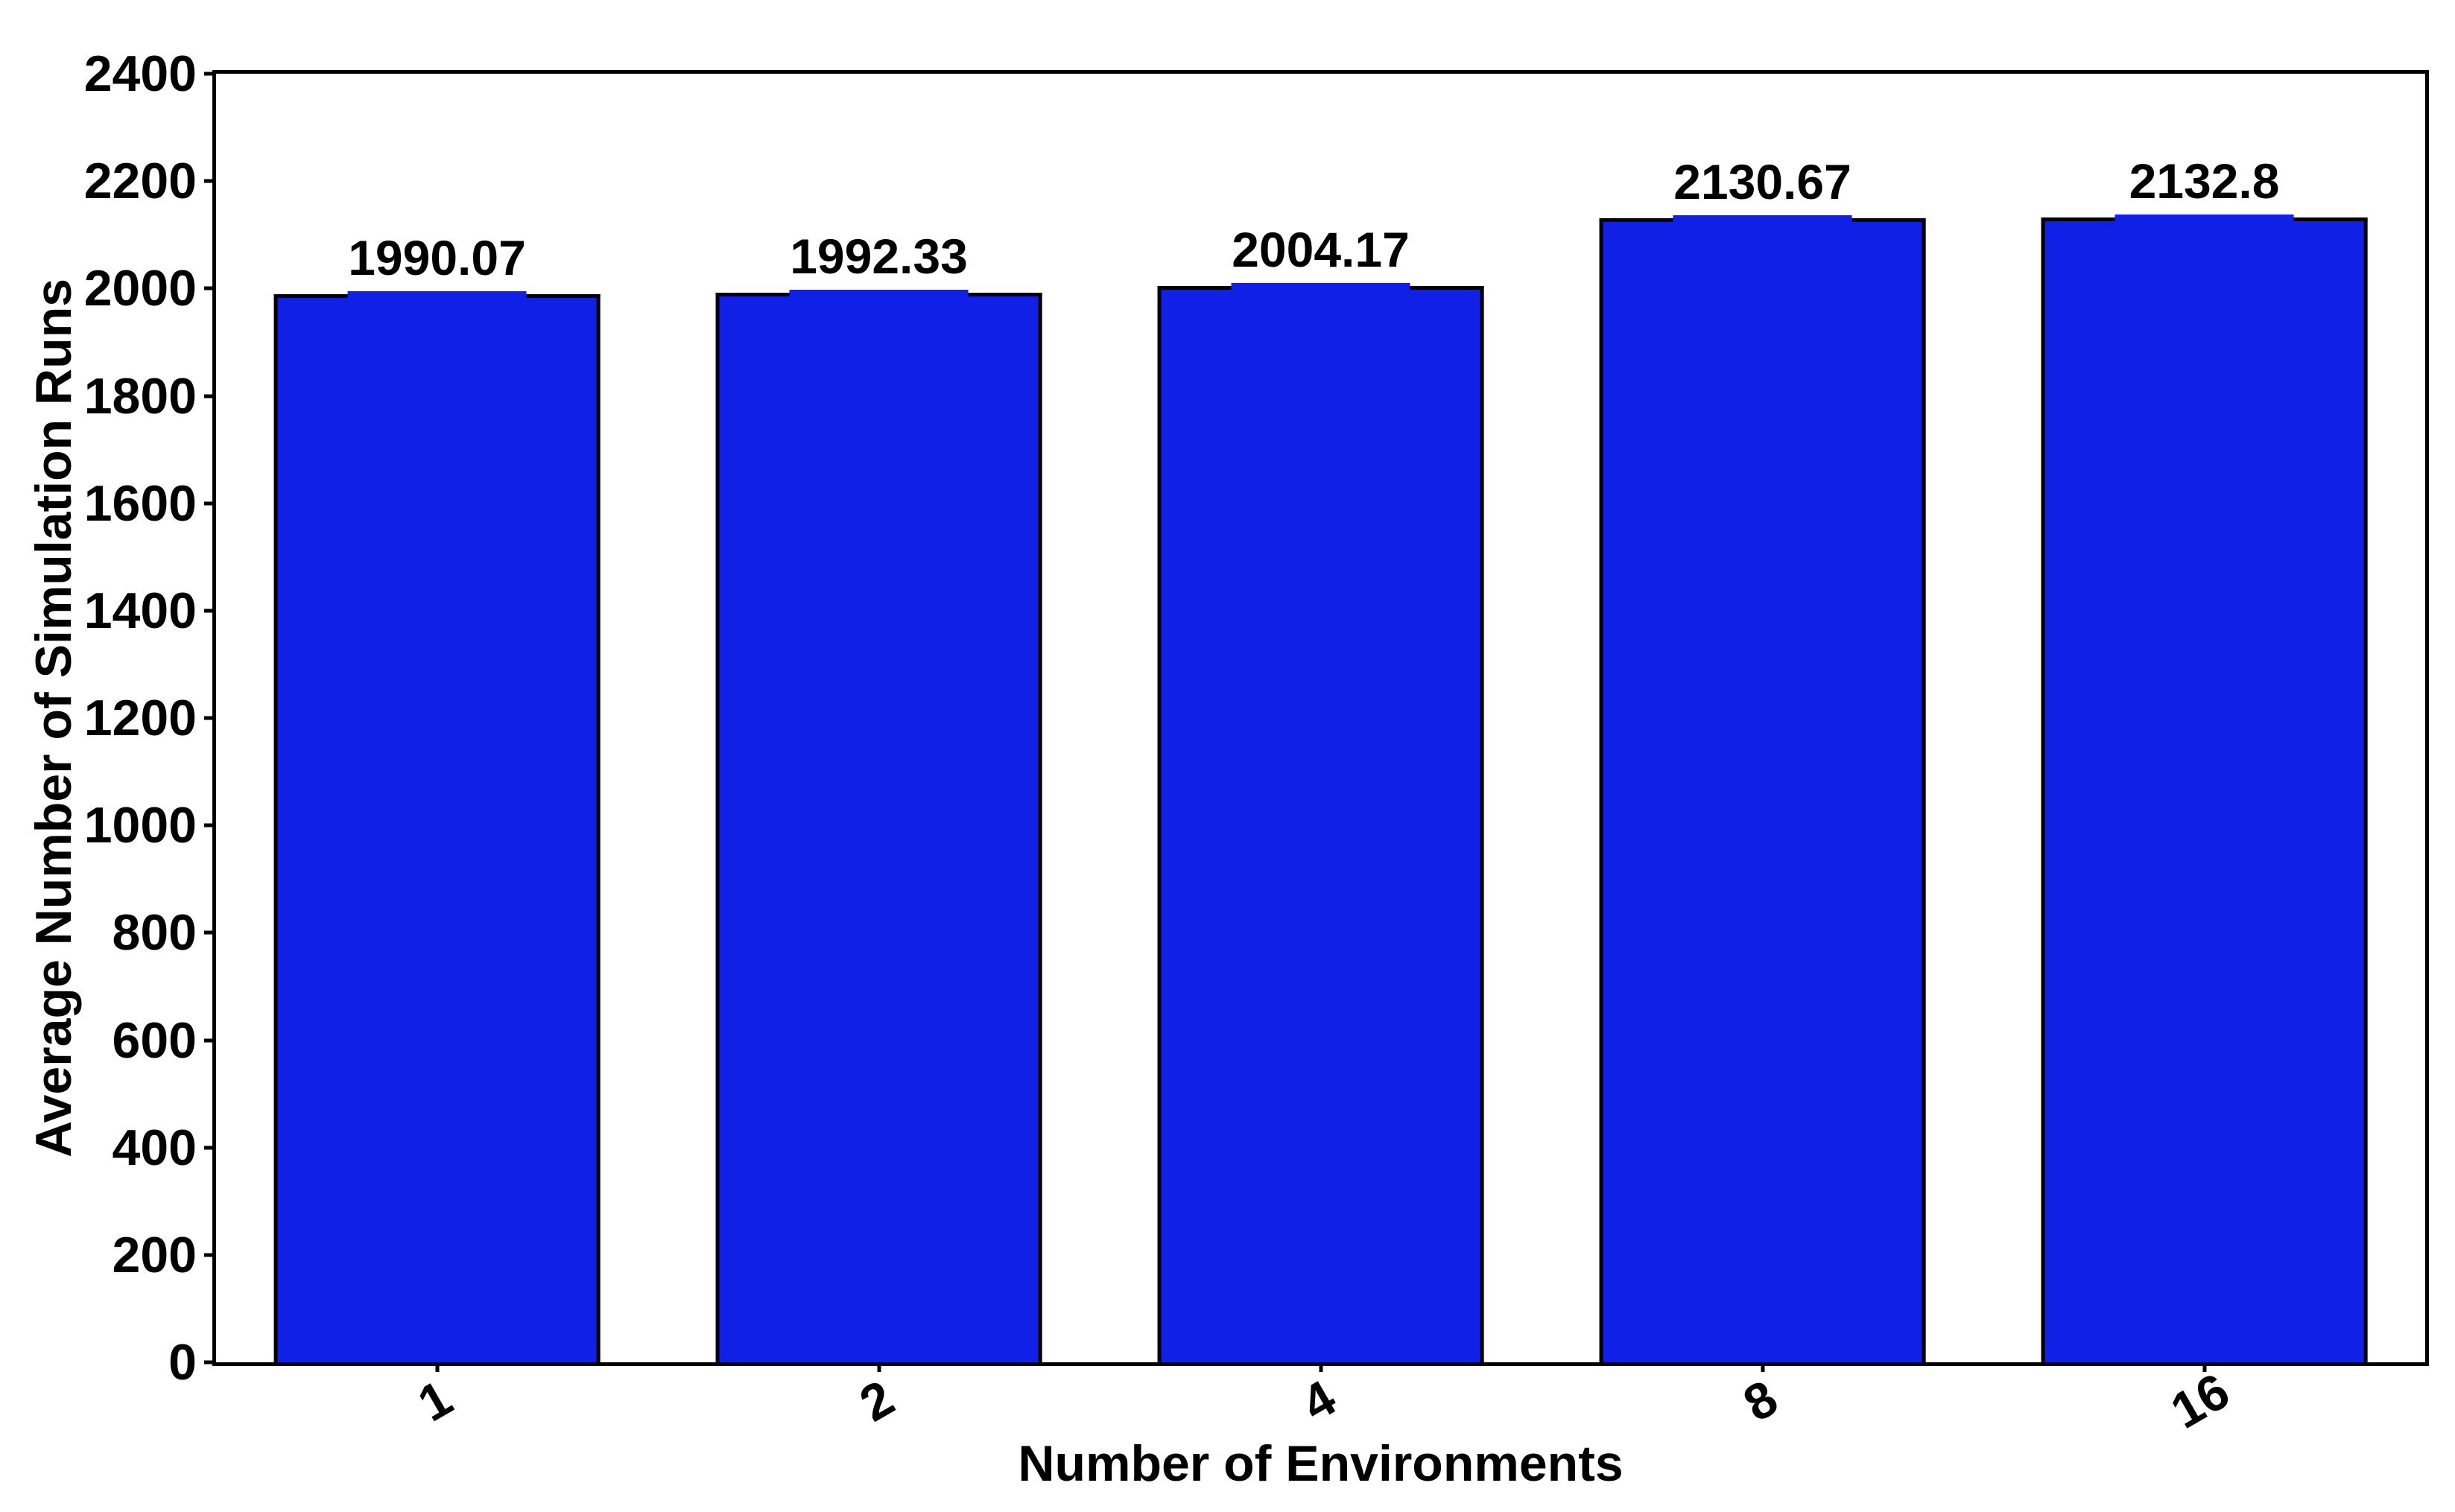 This screenshot has width=2455, height=1512. I want to click on y-tick-label: 800, so click(154, 933).